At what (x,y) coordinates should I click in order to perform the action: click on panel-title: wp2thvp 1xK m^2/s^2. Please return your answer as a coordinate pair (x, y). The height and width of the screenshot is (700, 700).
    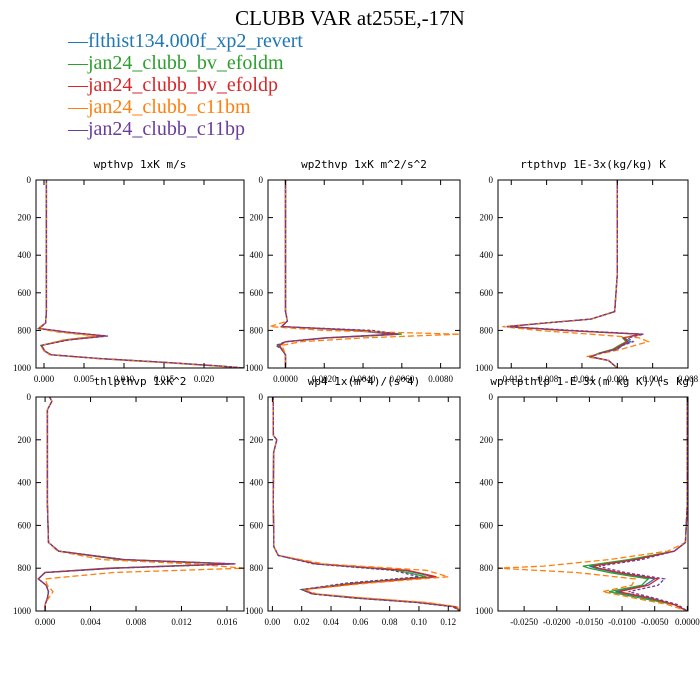
    Looking at the image, I should click on (364, 164).